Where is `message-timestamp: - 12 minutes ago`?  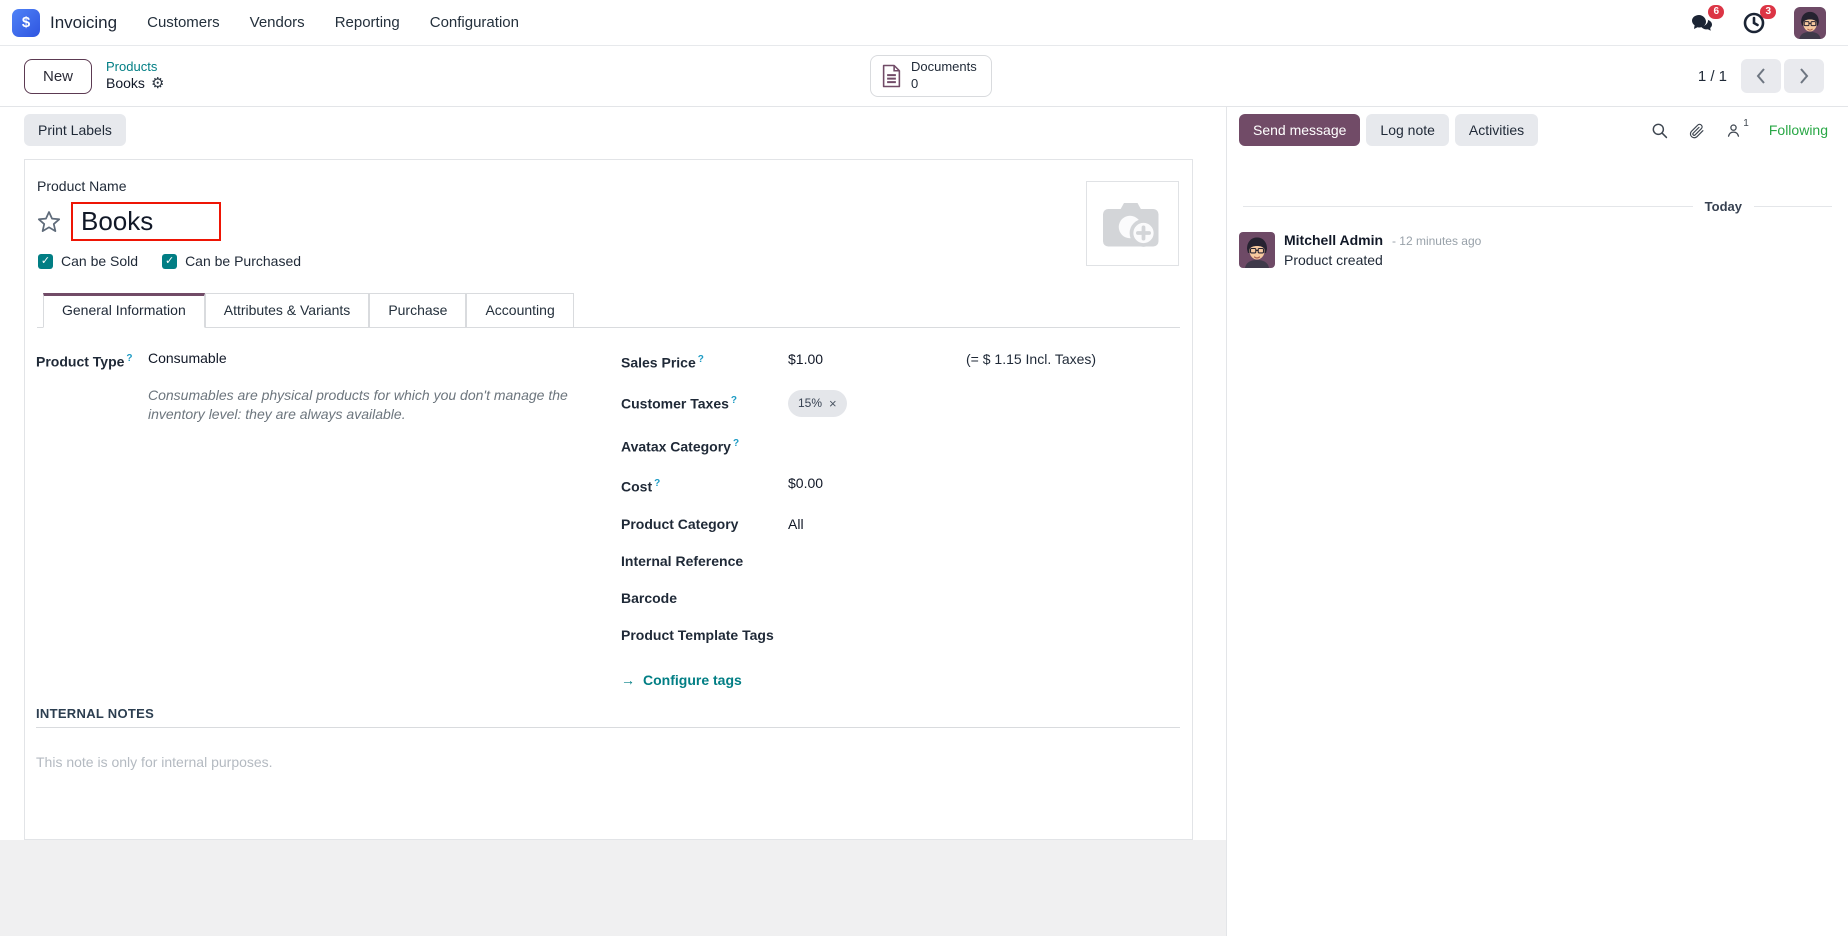
message-timestamp: - 12 minutes ago is located at coordinates (1436, 241).